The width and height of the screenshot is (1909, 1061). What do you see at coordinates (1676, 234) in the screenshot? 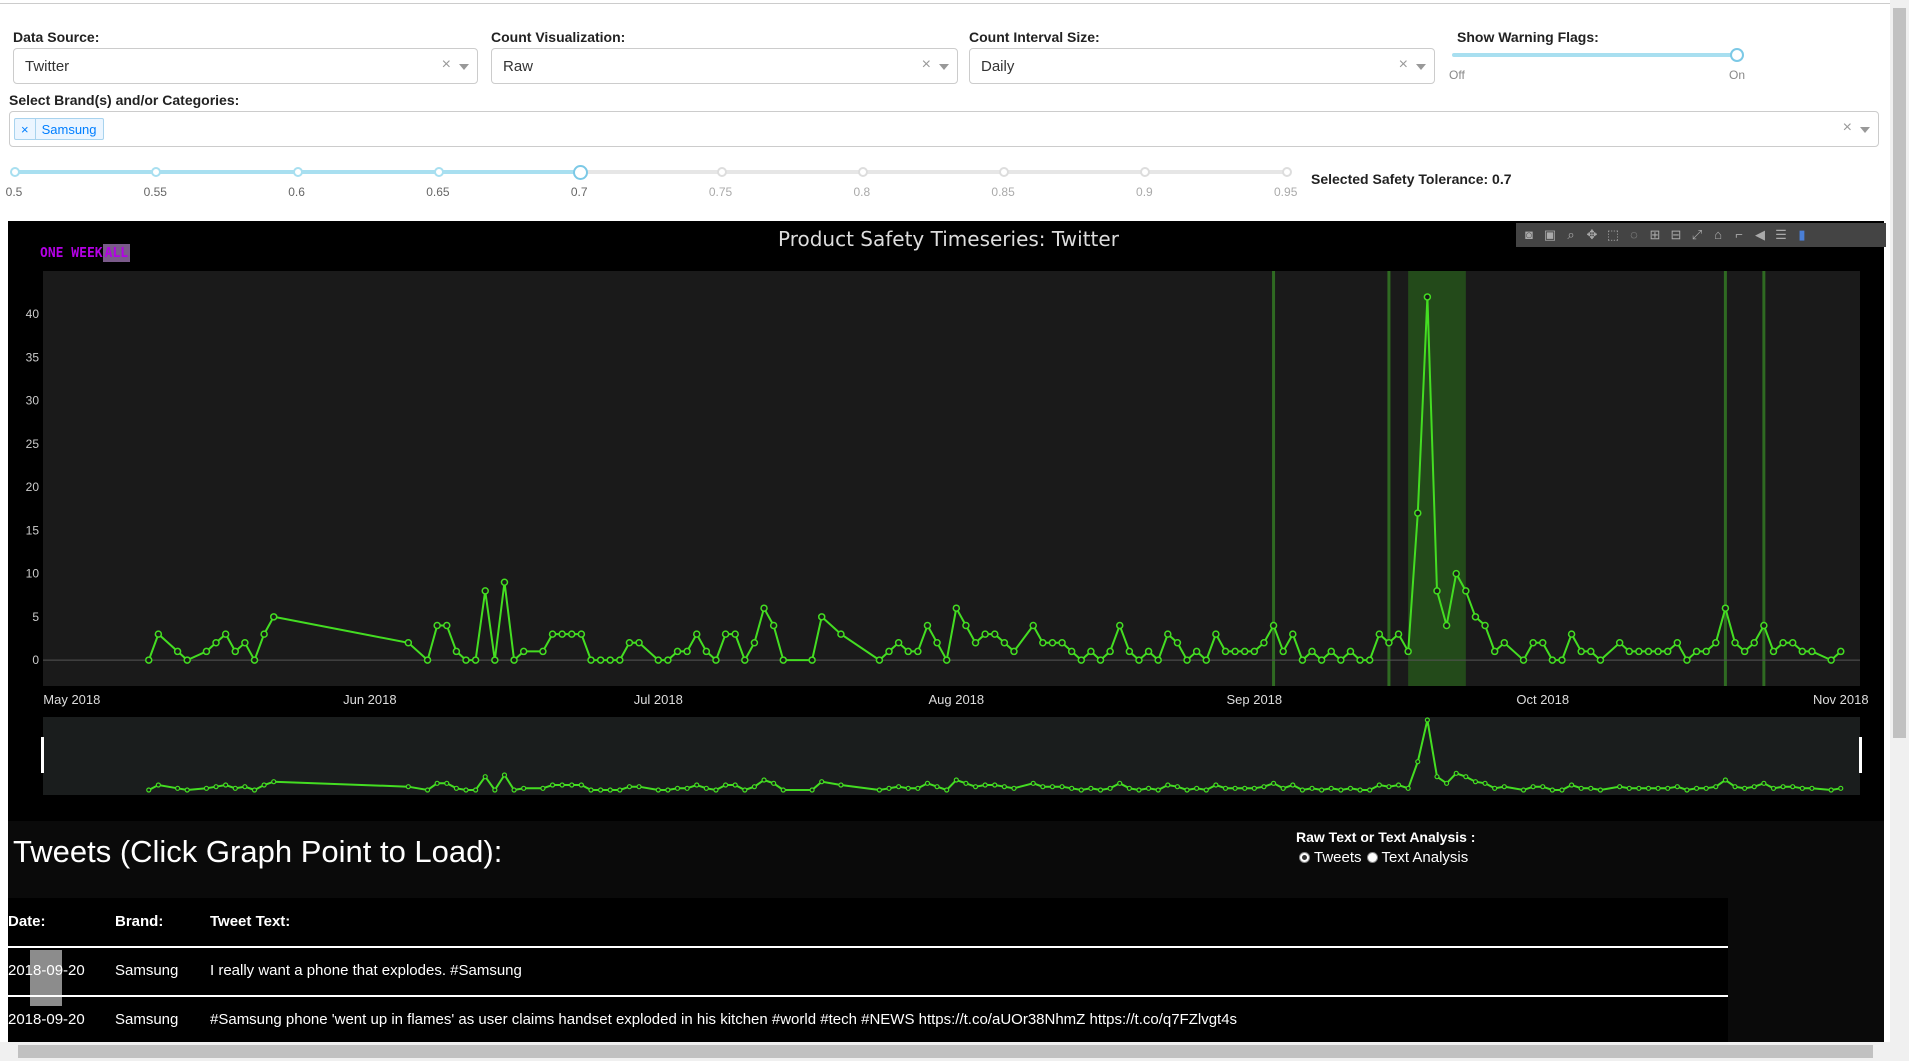
I see `zoom-out-icon: ⊟` at bounding box center [1676, 234].